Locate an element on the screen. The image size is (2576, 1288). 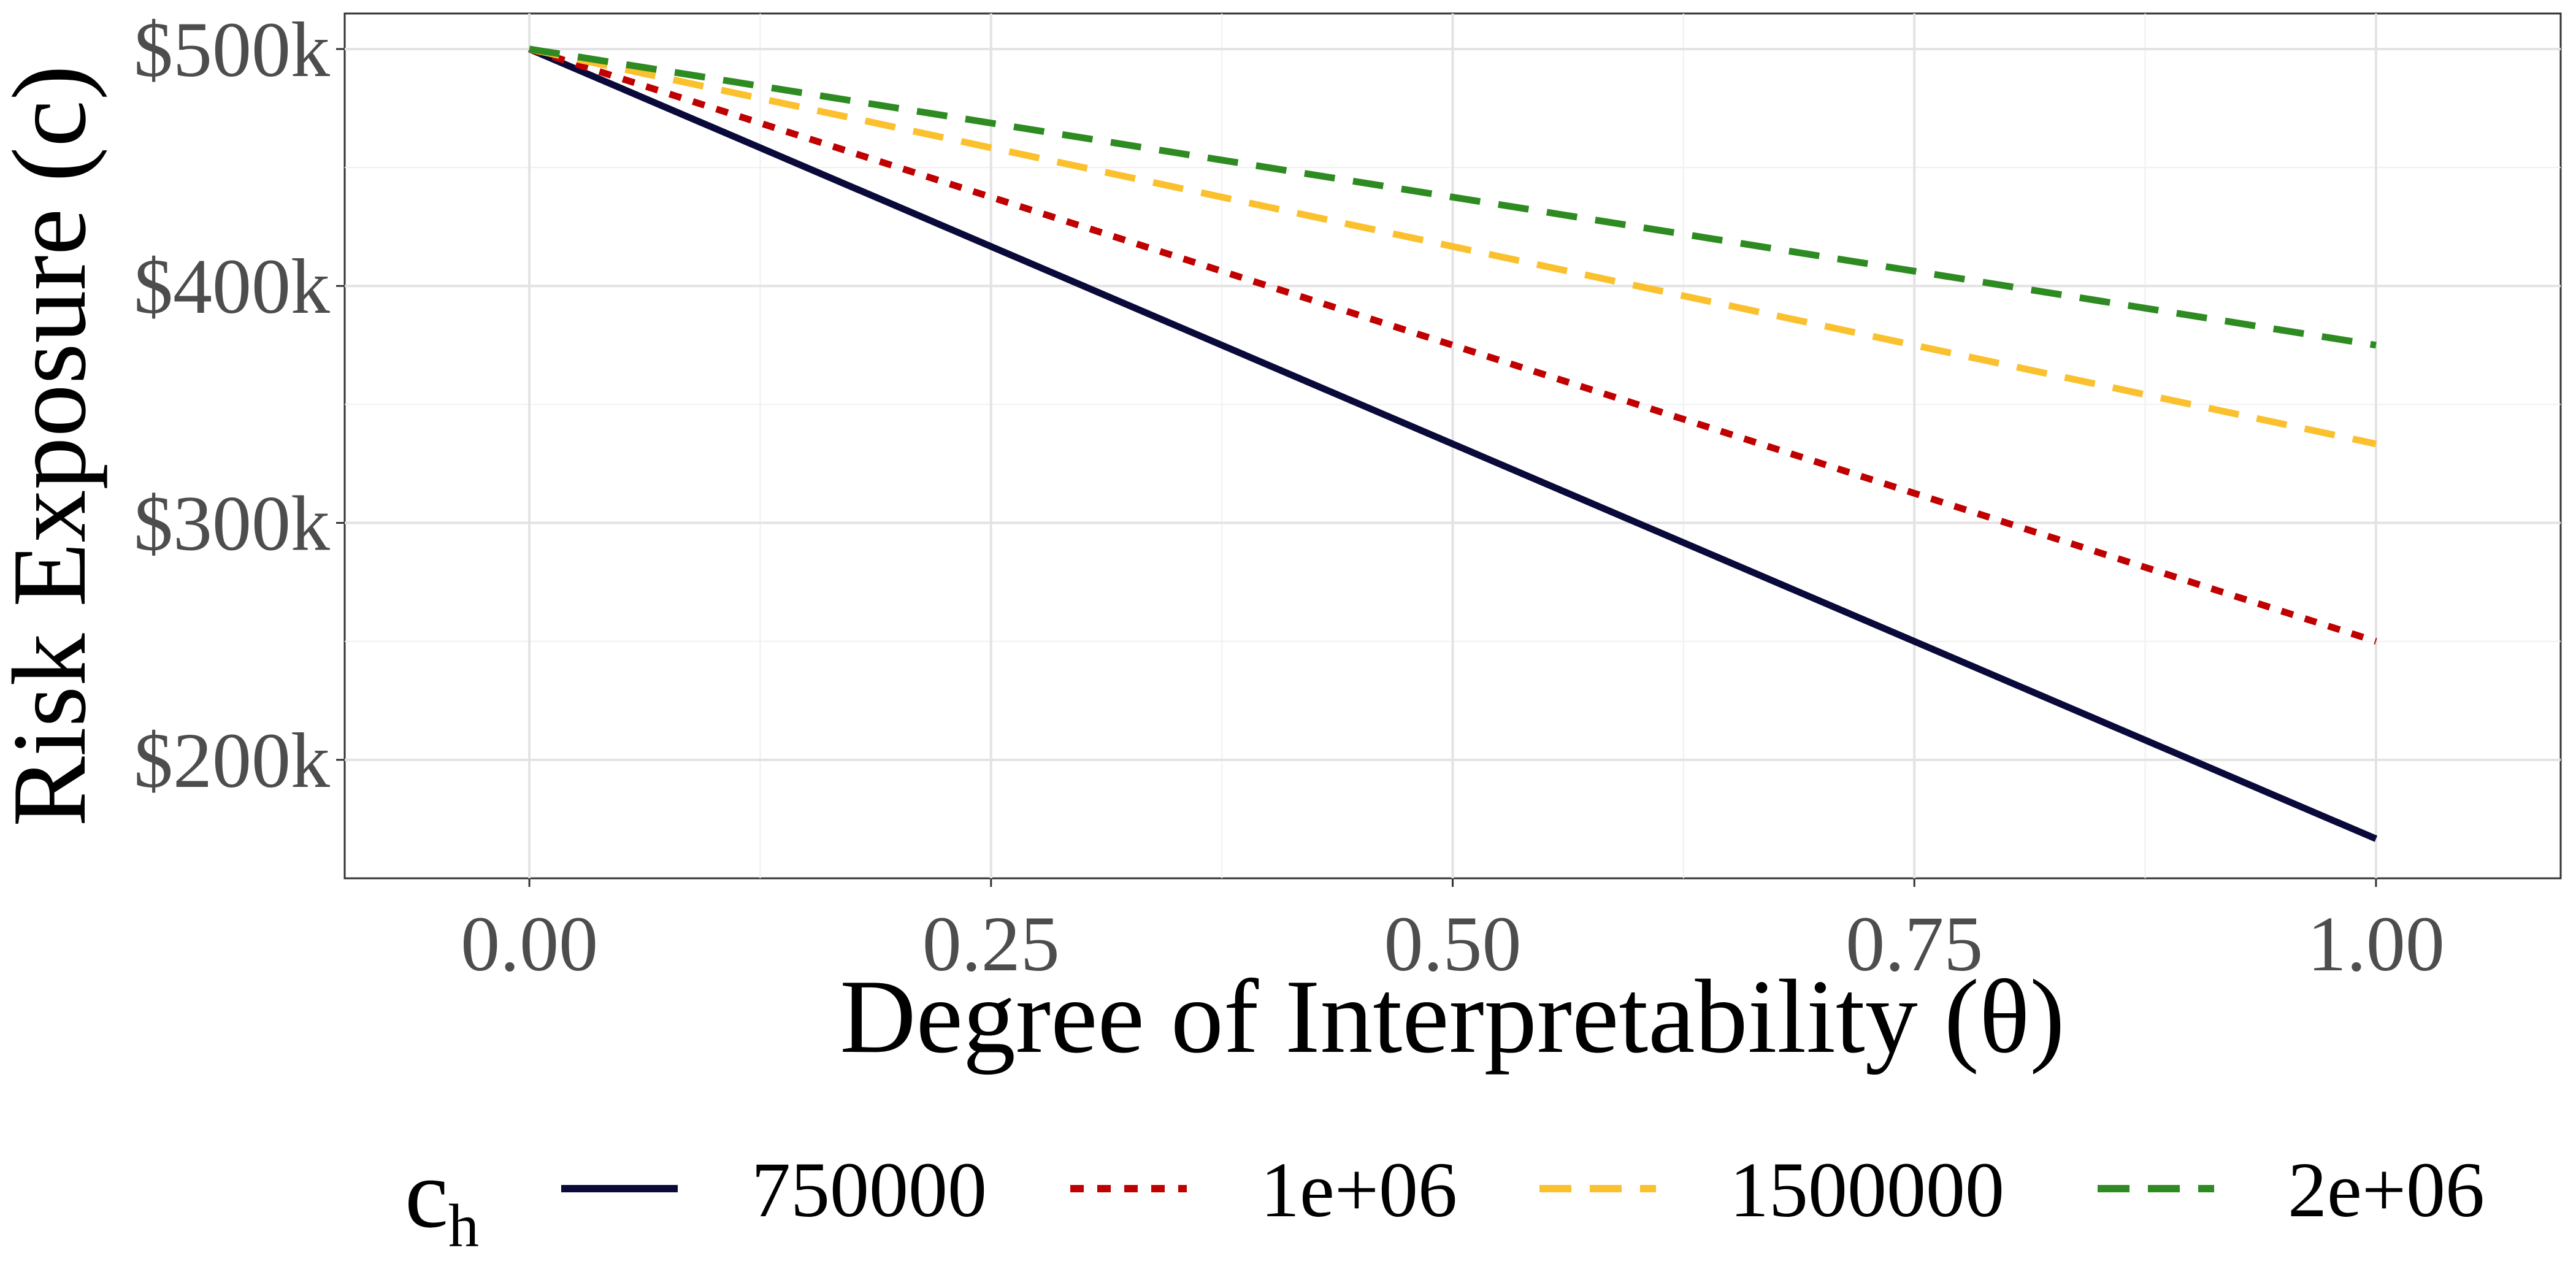
legend: ch 750000 1e+06 1500000 2e+06 is located at coordinates (1445, 1199).